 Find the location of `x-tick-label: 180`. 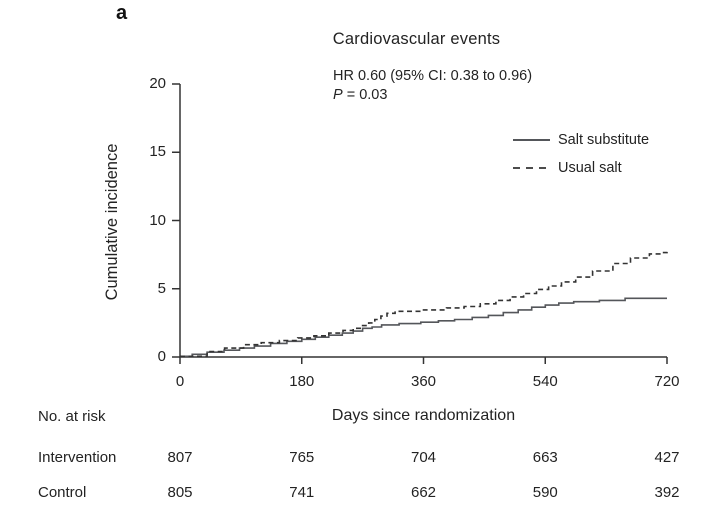

x-tick-label: 180 is located at coordinates (302, 381).